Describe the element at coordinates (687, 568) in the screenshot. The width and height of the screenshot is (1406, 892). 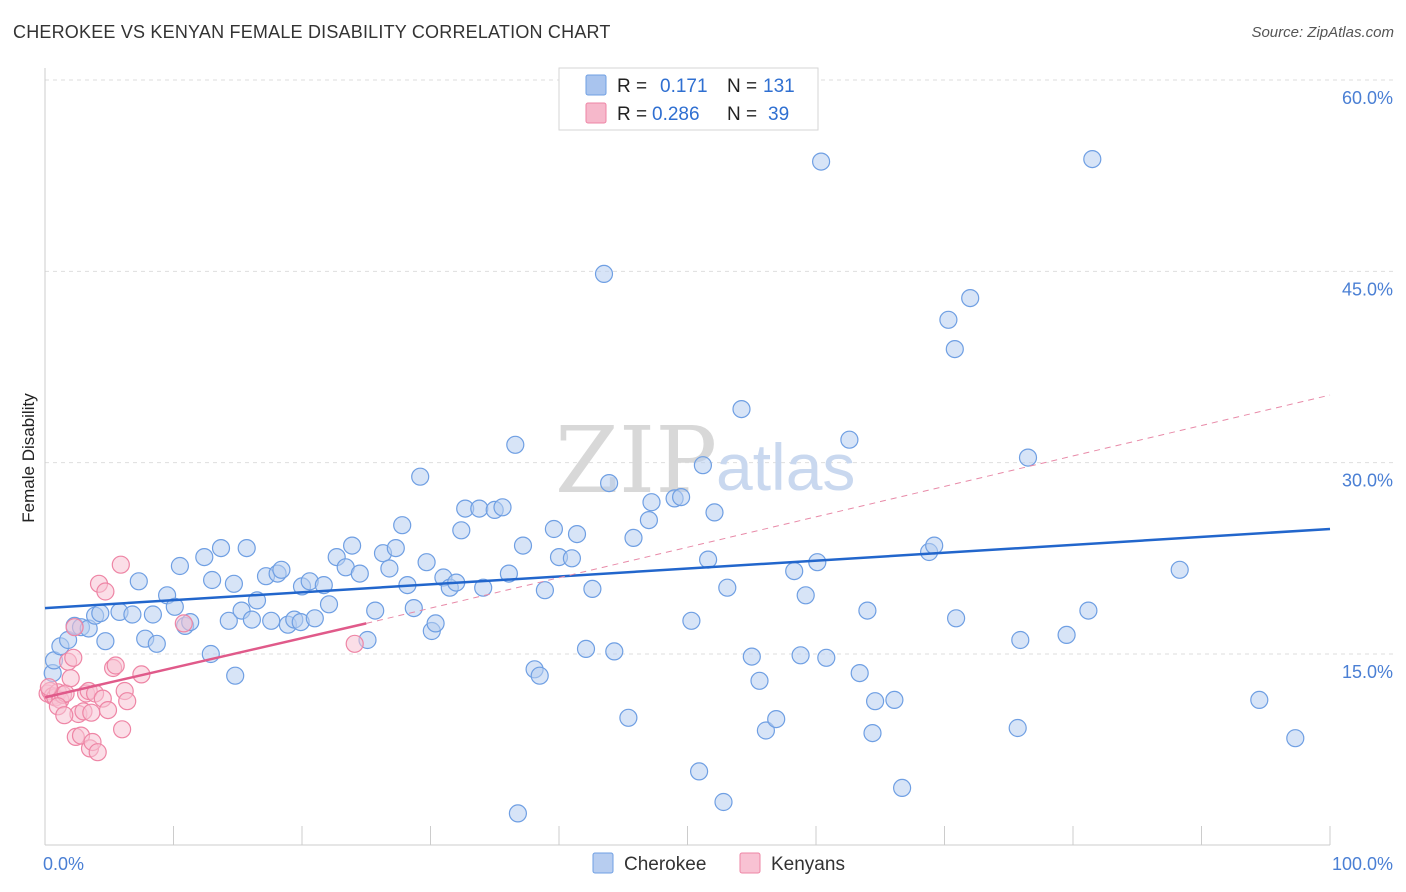
I see `trend-line` at that location.